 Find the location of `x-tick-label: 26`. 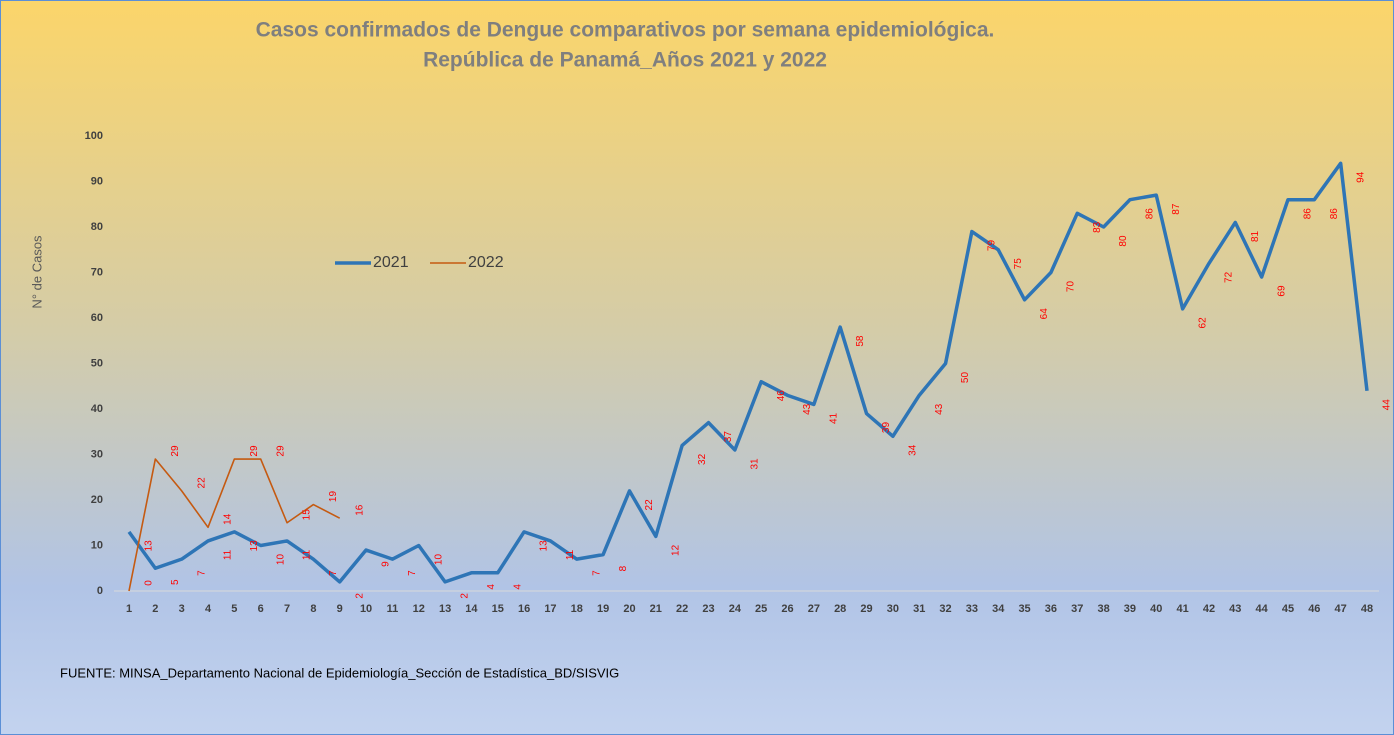

x-tick-label: 26 is located at coordinates (787, 609).